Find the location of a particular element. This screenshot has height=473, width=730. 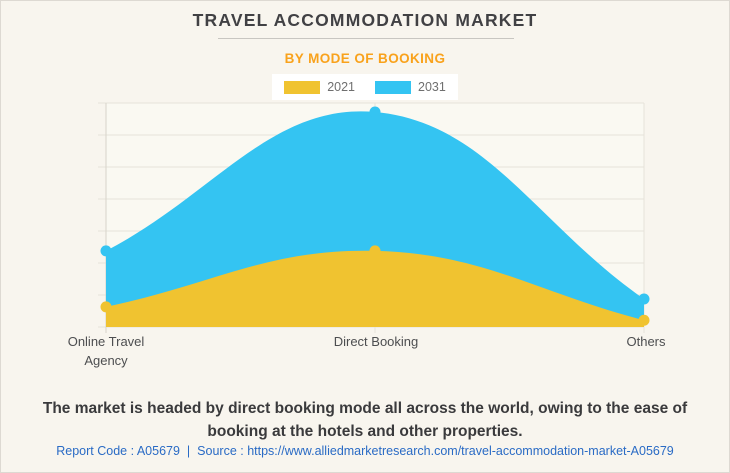

legend-item-2031: 2031 is located at coordinates (410, 87).